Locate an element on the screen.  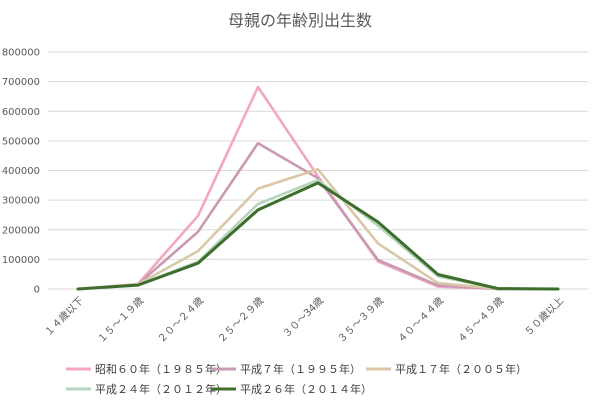
x-tick-label: ３０～34歳 is located at coordinates (303, 318).